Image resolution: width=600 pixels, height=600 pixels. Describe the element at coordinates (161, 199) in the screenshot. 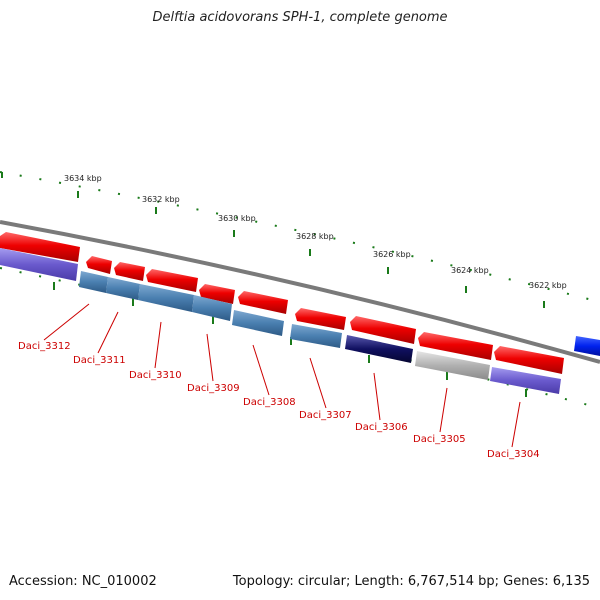

I see `scale-label-3632: 3632 kbp` at that location.